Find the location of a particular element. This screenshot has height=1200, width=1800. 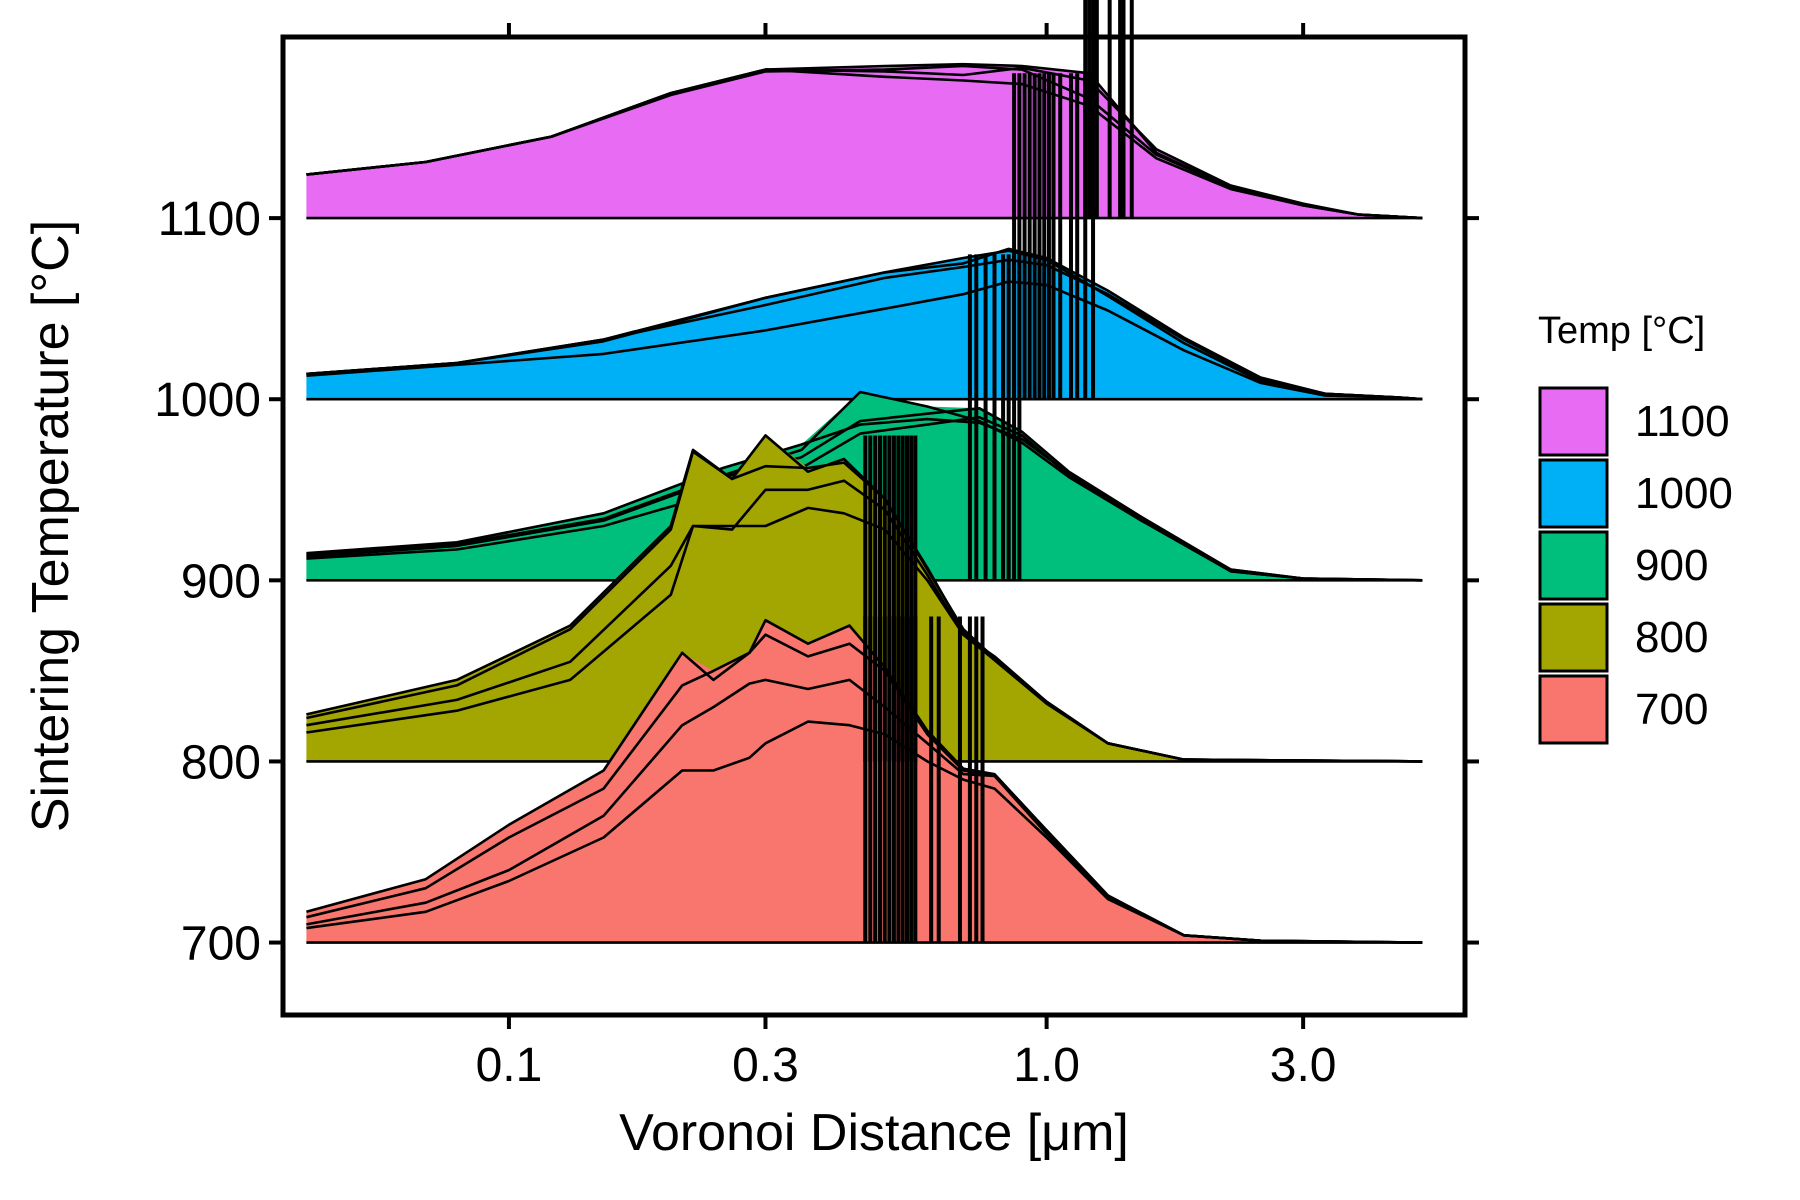

y-tick-label: 1100 is located at coordinates (209, 219).